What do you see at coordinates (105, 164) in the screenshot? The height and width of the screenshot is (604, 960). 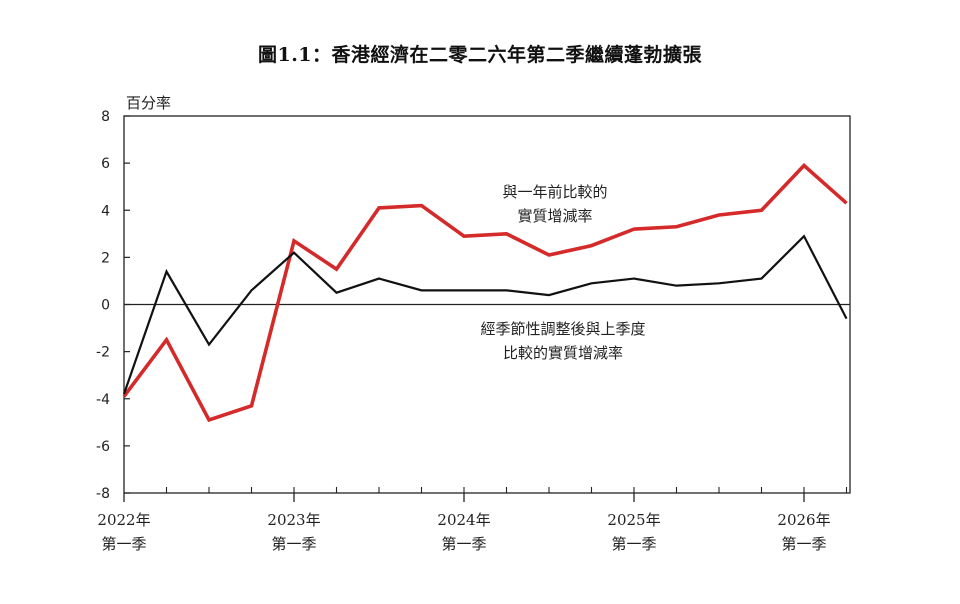 I see `y-tick-label: 6` at bounding box center [105, 164].